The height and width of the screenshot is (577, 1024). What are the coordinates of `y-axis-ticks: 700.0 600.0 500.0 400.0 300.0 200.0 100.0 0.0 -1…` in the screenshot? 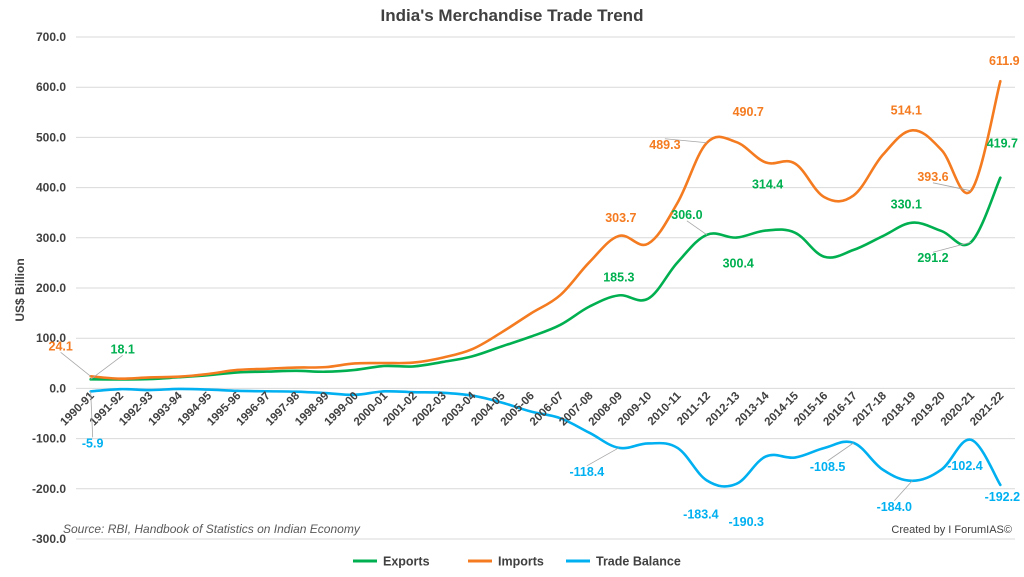 It's located at (49, 288).